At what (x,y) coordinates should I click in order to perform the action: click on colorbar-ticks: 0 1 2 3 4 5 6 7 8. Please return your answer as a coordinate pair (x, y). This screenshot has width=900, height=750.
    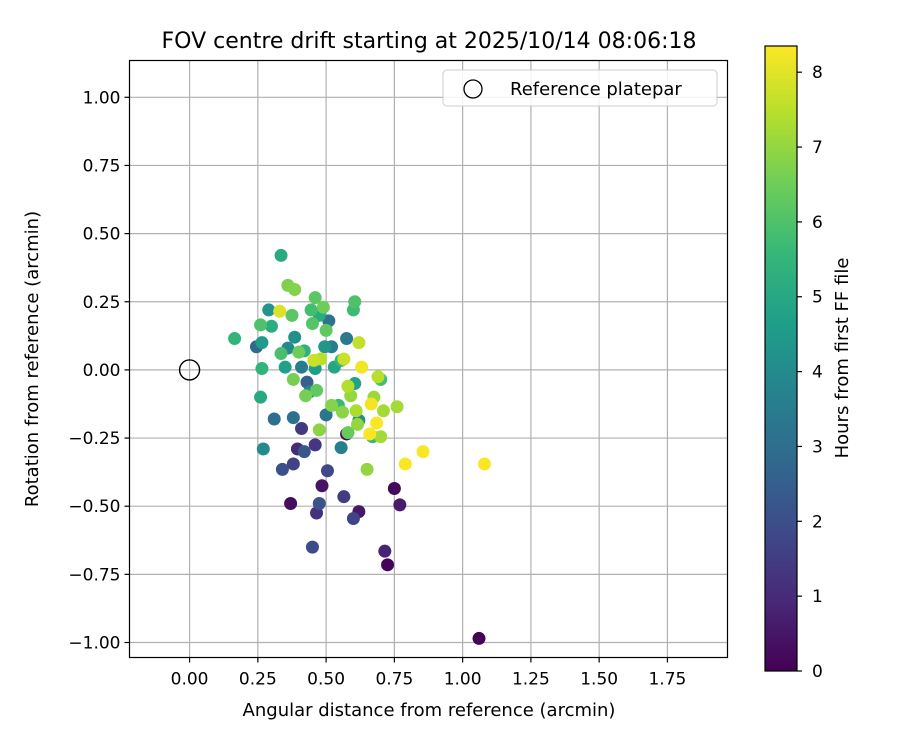
    Looking at the image, I should click on (810, 372).